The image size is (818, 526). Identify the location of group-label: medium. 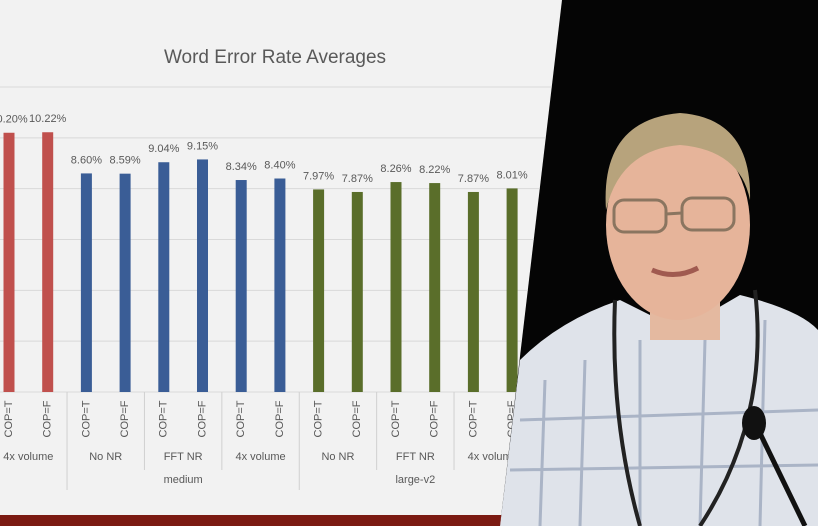
(183, 480).